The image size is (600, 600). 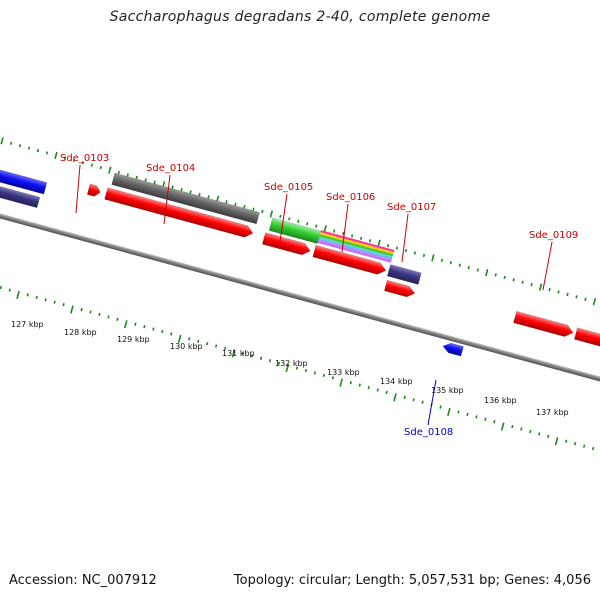 What do you see at coordinates (350, 197) in the screenshot?
I see `gene-label: Sde_0106` at bounding box center [350, 197].